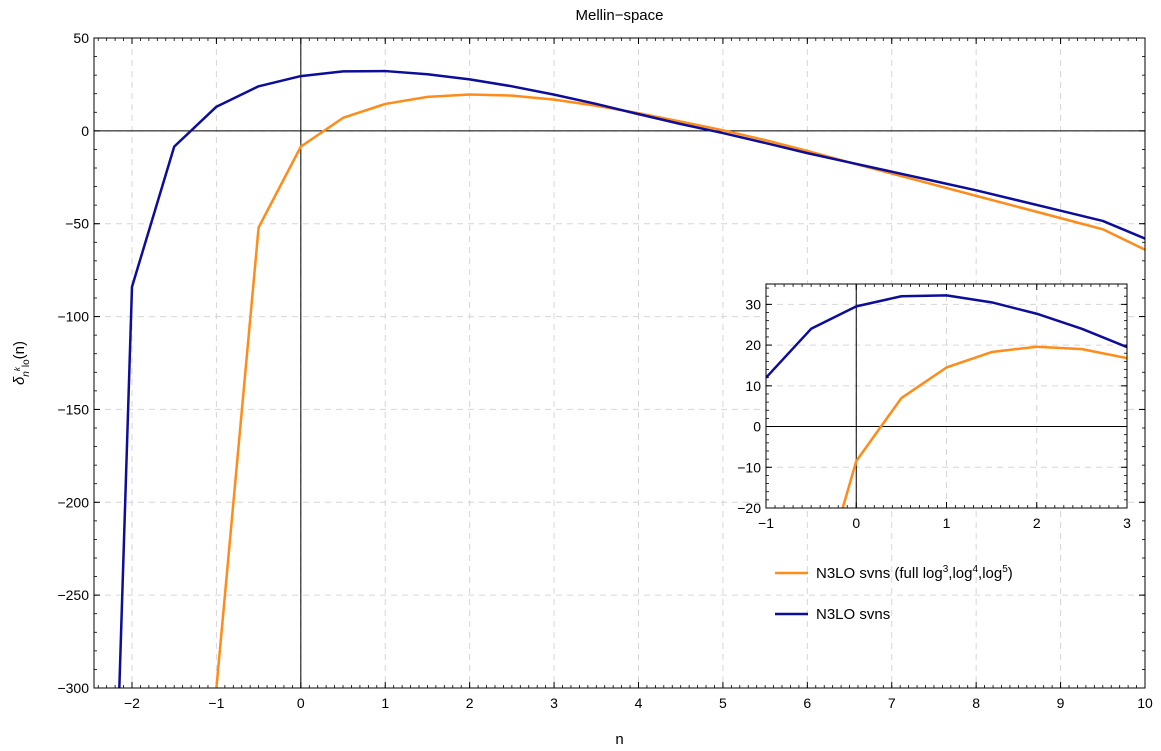 The image size is (1161, 751). I want to click on legend-label-close-paren: ), so click(1010, 573).